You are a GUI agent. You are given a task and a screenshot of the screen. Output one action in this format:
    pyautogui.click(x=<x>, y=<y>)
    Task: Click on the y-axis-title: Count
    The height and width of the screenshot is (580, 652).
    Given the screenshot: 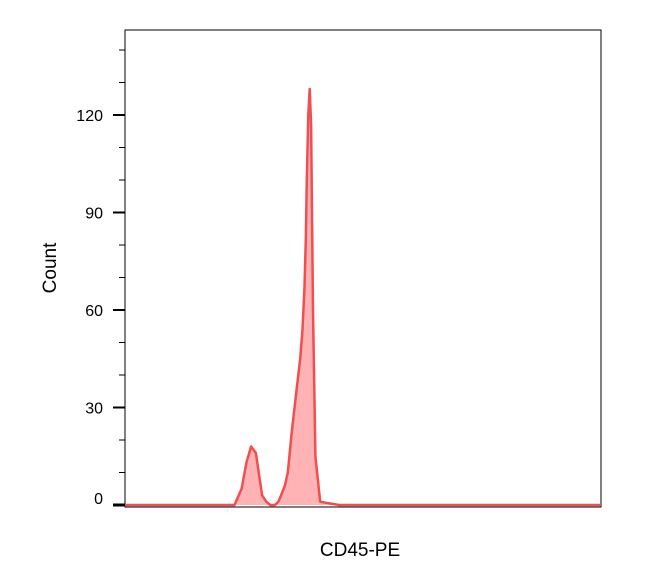 What is the action you would take?
    pyautogui.click(x=50, y=267)
    